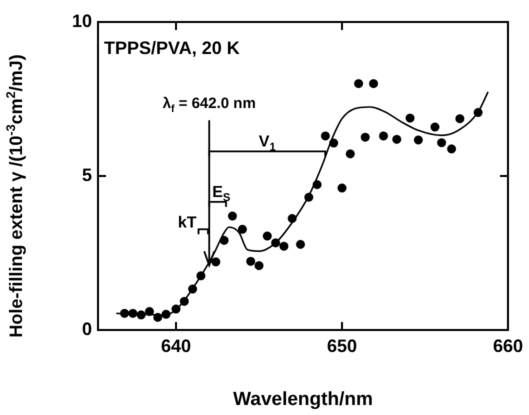 The height and width of the screenshot is (415, 529). What do you see at coordinates (187, 223) in the screenshot?
I see `annotation: kT` at bounding box center [187, 223].